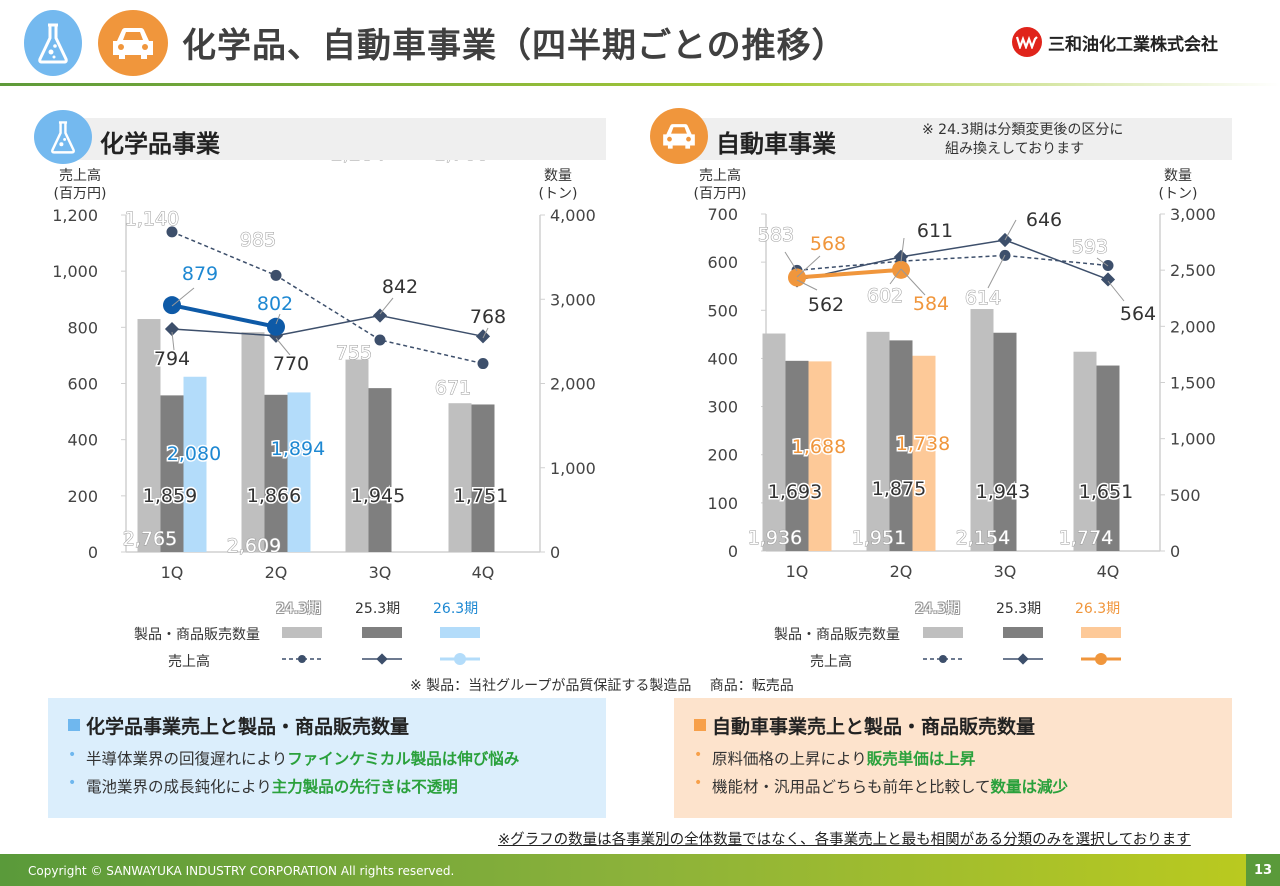 The width and height of the screenshot is (1280, 886). Describe the element at coordinates (789, 759) in the screenshot. I see `bullet-text: 原料価格の上昇により` at that location.